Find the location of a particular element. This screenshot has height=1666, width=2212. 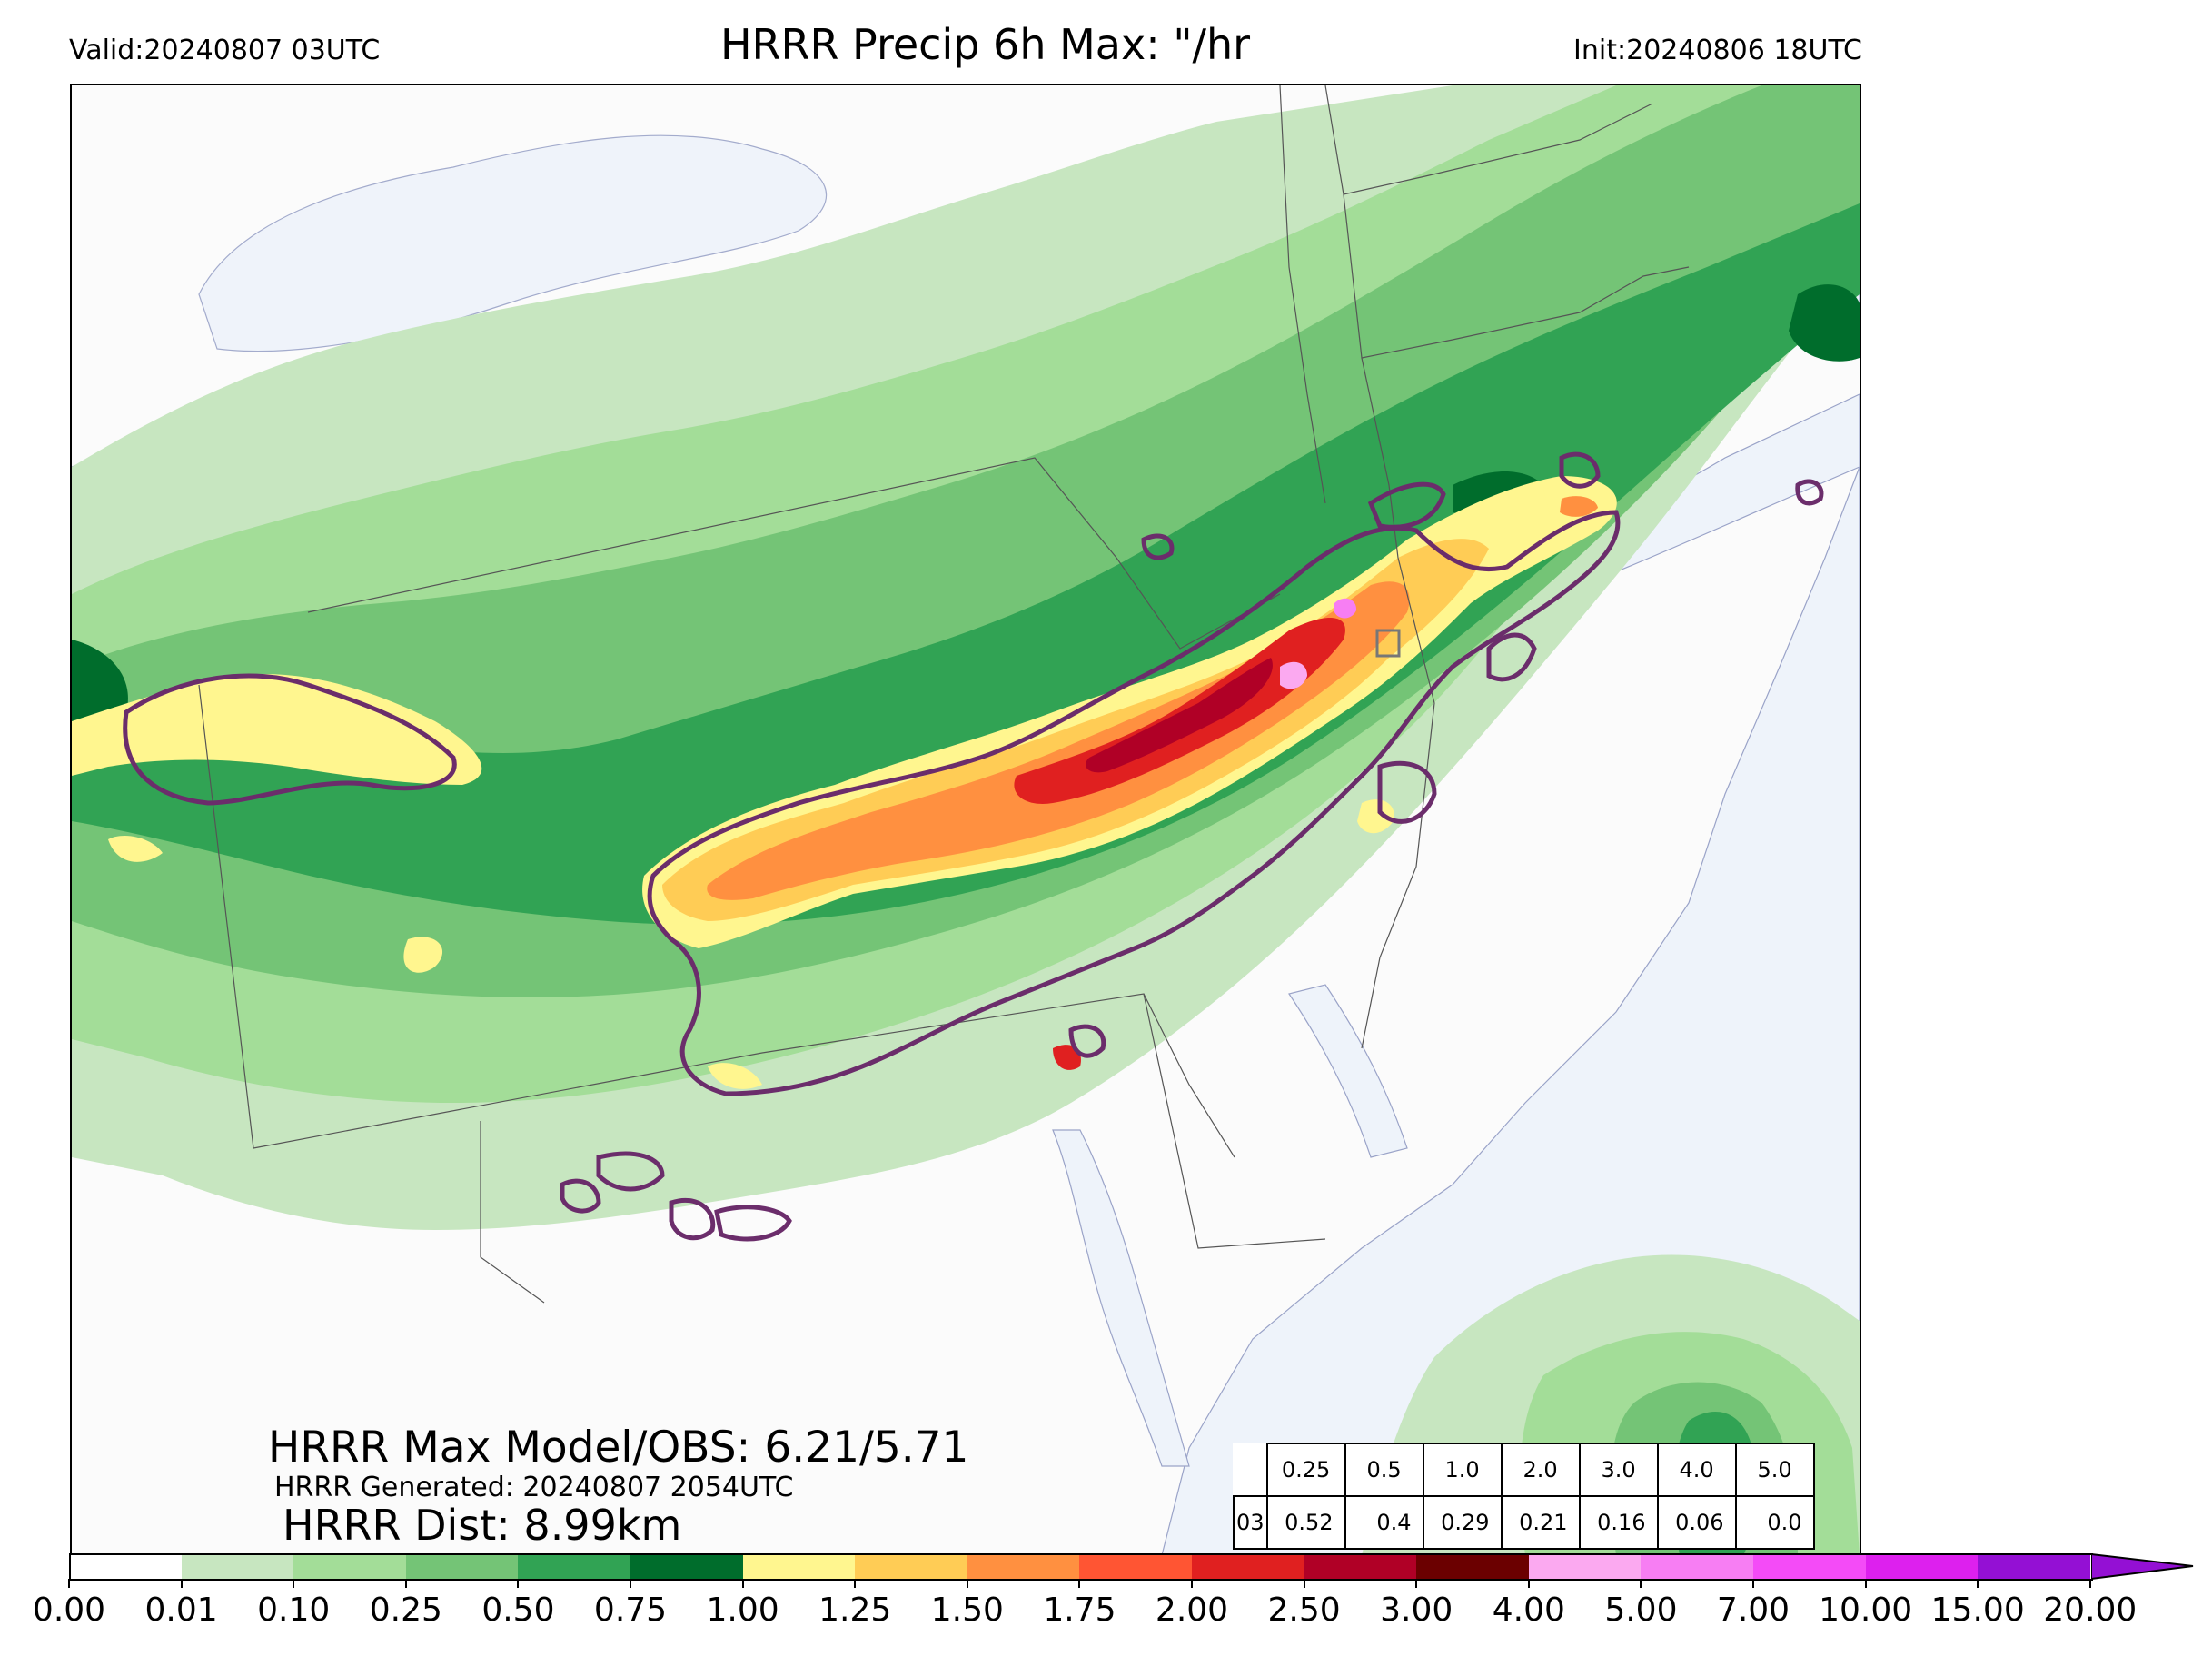

threshold-cell: 3.0 is located at coordinates (1618, 1470).